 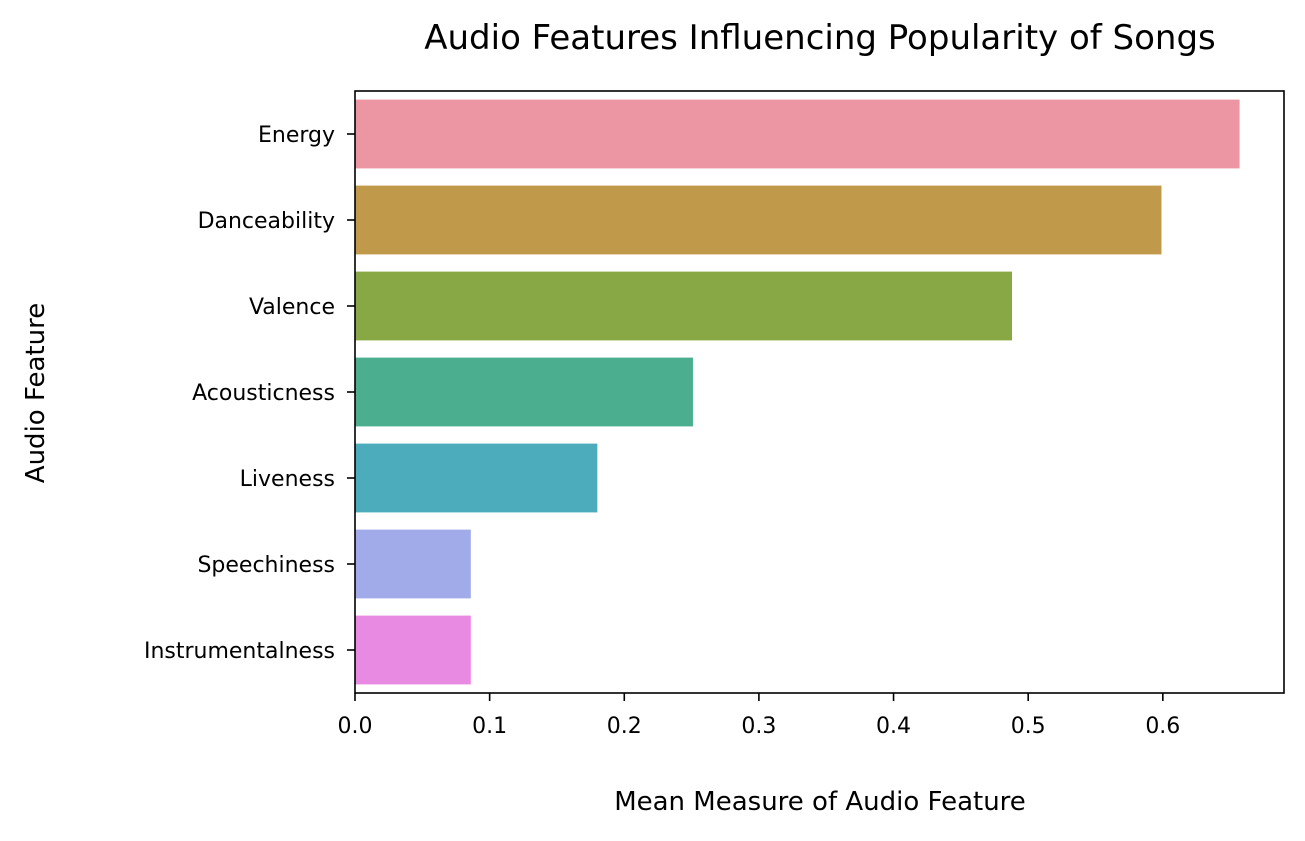 What do you see at coordinates (287, 479) in the screenshot?
I see `y-tick-label: Liveness` at bounding box center [287, 479].